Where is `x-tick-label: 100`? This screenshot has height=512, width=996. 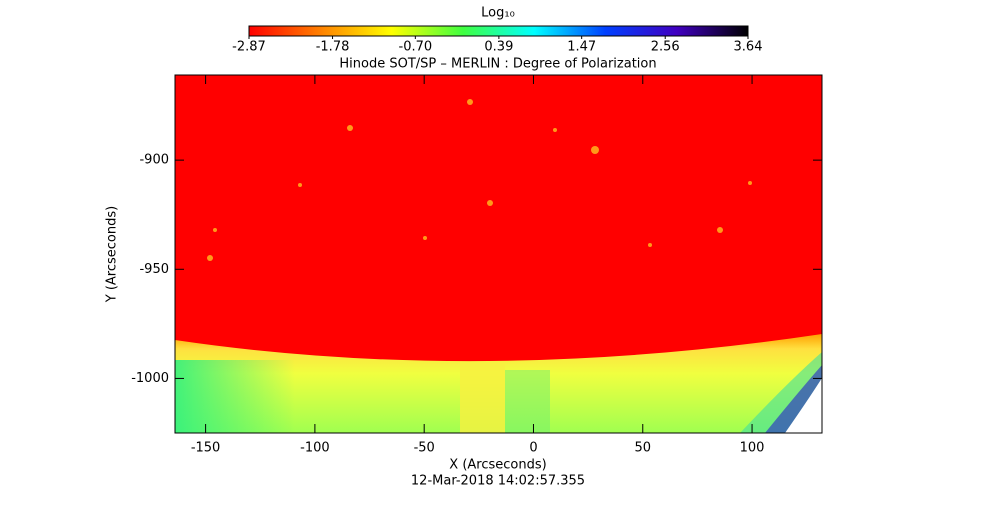 x-tick-label: 100 is located at coordinates (752, 448).